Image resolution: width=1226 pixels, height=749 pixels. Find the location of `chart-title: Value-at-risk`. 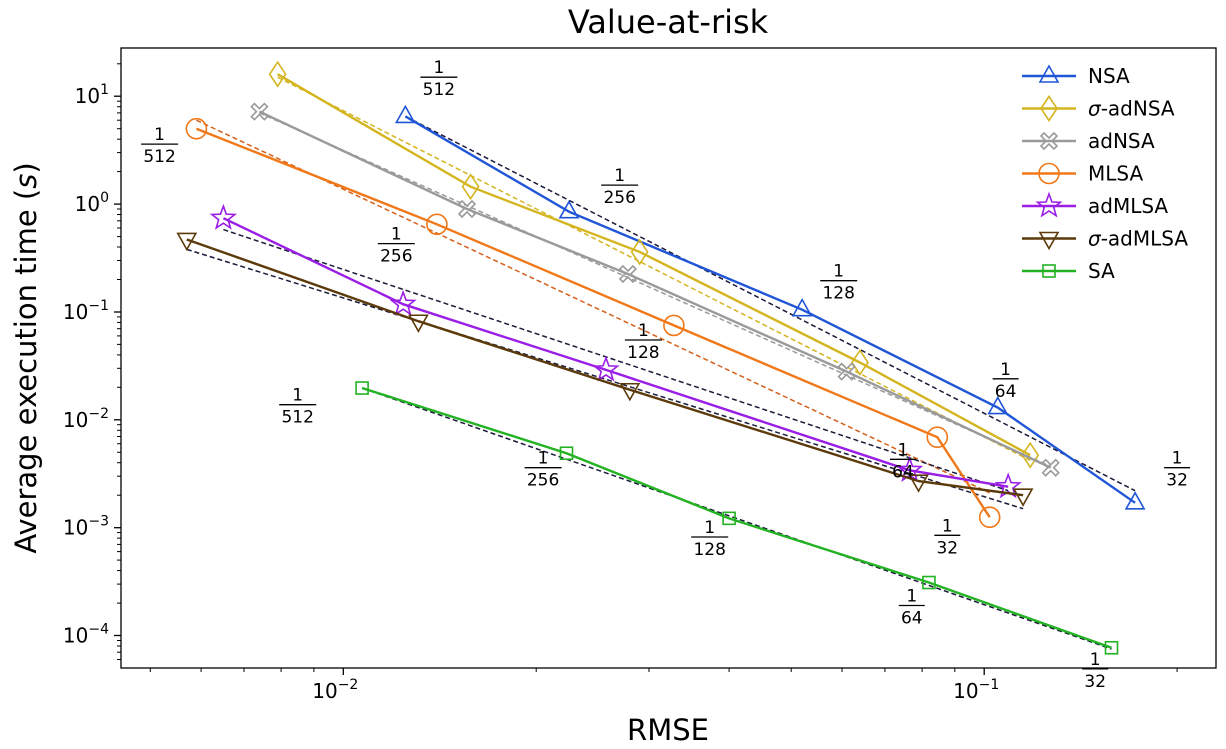

chart-title: Value-at-risk is located at coordinates (668, 22).